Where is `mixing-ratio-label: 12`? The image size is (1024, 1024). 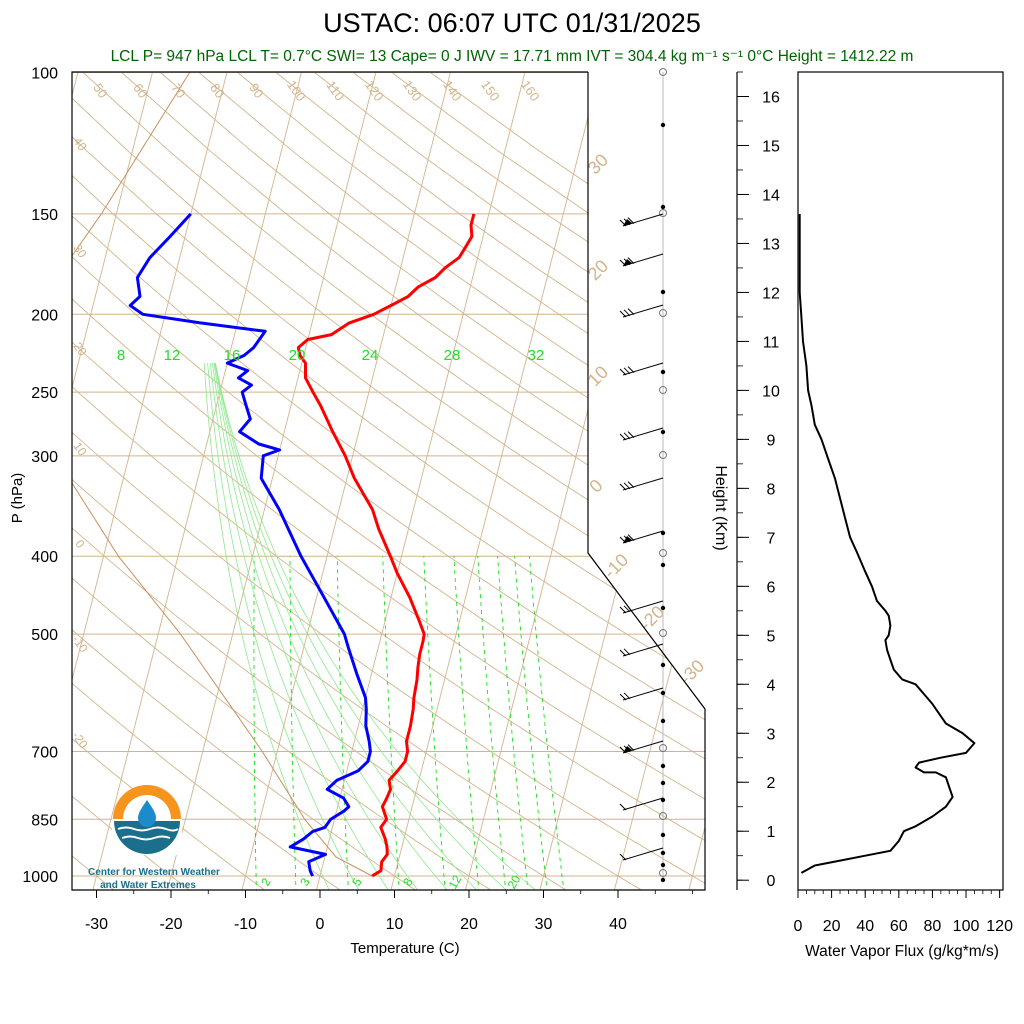 mixing-ratio-label: 12 is located at coordinates (172, 355).